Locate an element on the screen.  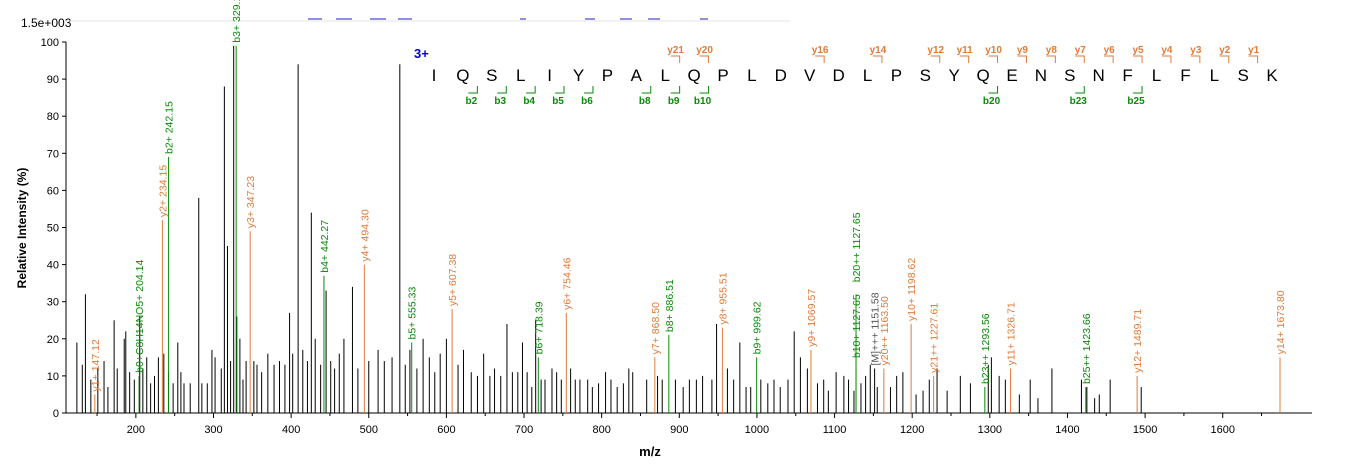
y-ion-label: y2 is located at coordinates (1225, 50).